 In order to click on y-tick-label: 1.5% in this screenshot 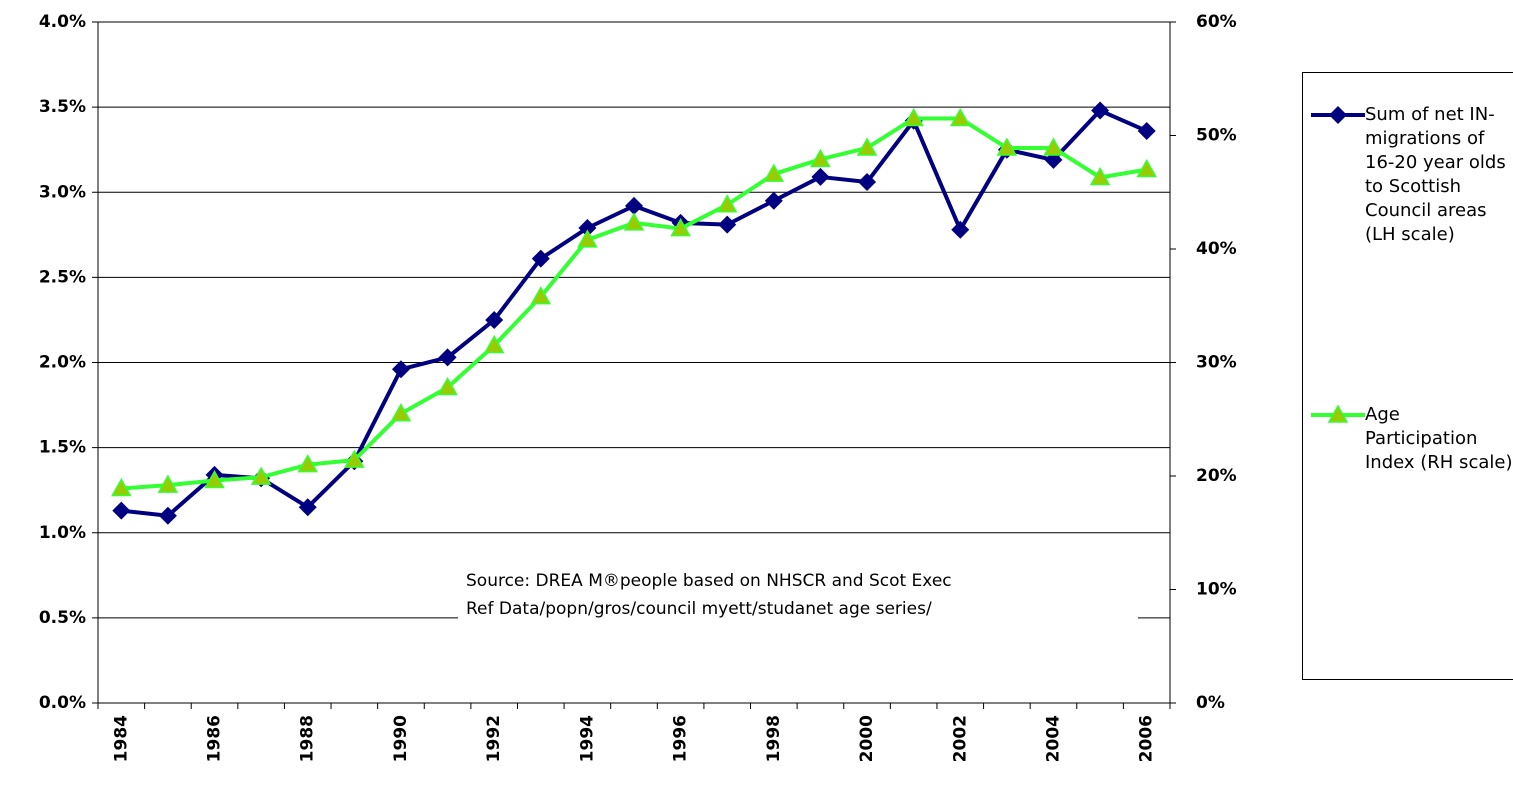, I will do `click(62, 448)`.